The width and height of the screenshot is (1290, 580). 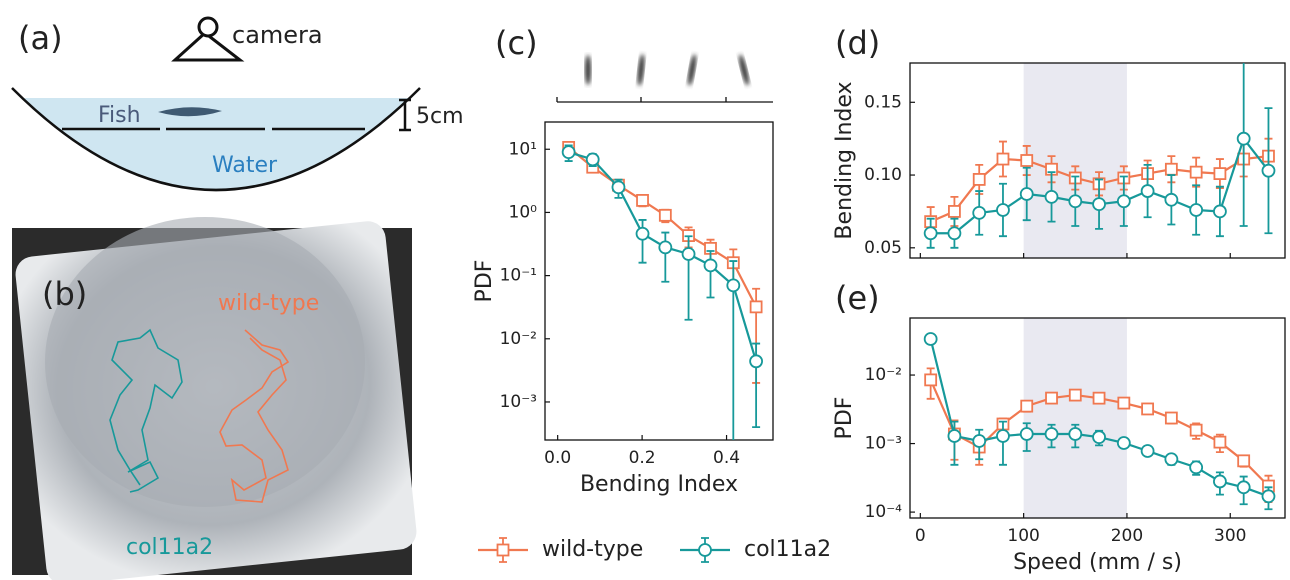 I want to click on x-tick-label: 0.0, so click(x=557, y=458).